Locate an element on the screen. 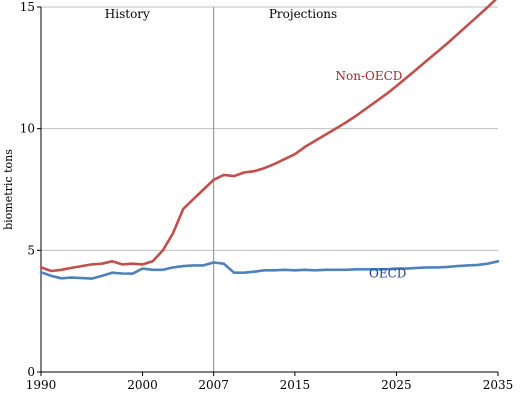 Image resolution: width=520 pixels, height=409 pixels. x-tick-label-2015: 2015 is located at coordinates (295, 385).